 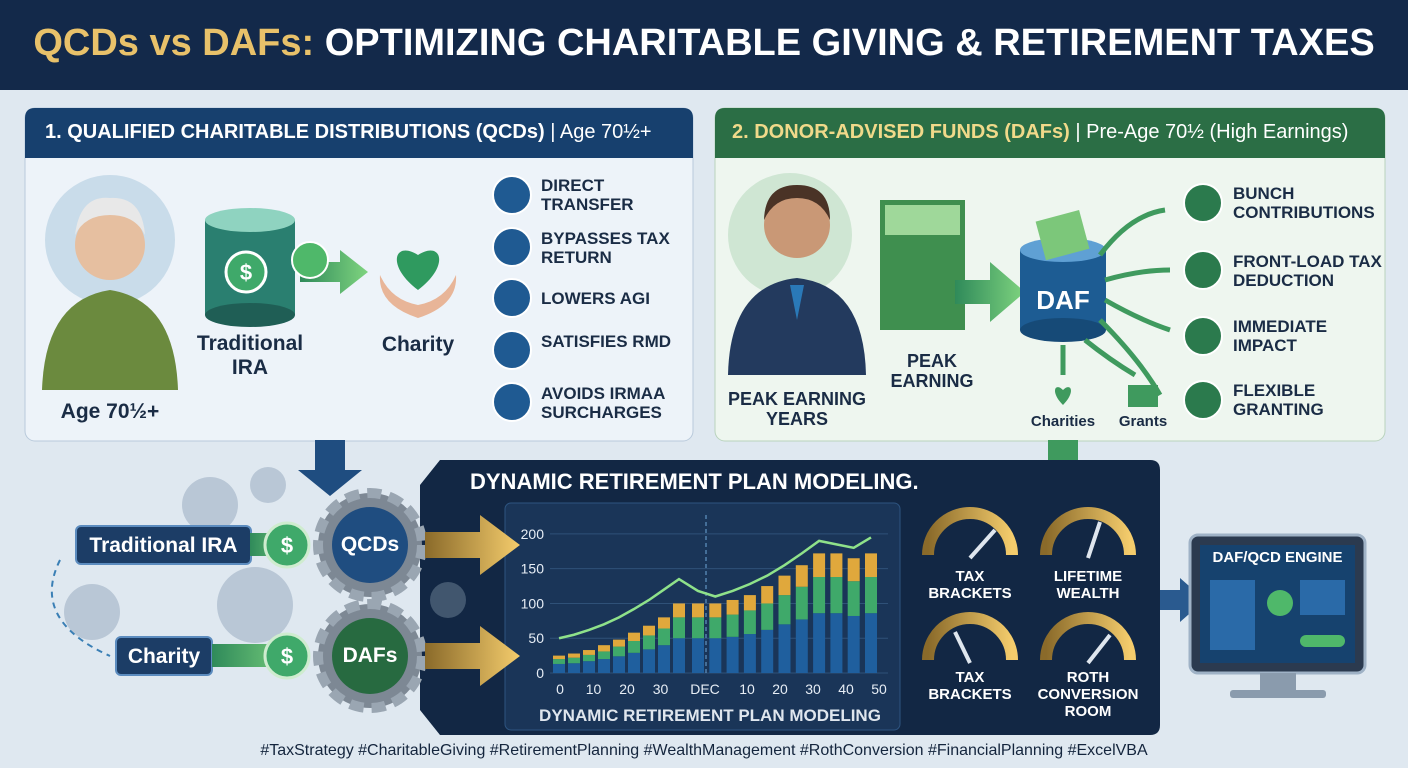 What do you see at coordinates (1278, 694) in the screenshot?
I see `monitor-base` at bounding box center [1278, 694].